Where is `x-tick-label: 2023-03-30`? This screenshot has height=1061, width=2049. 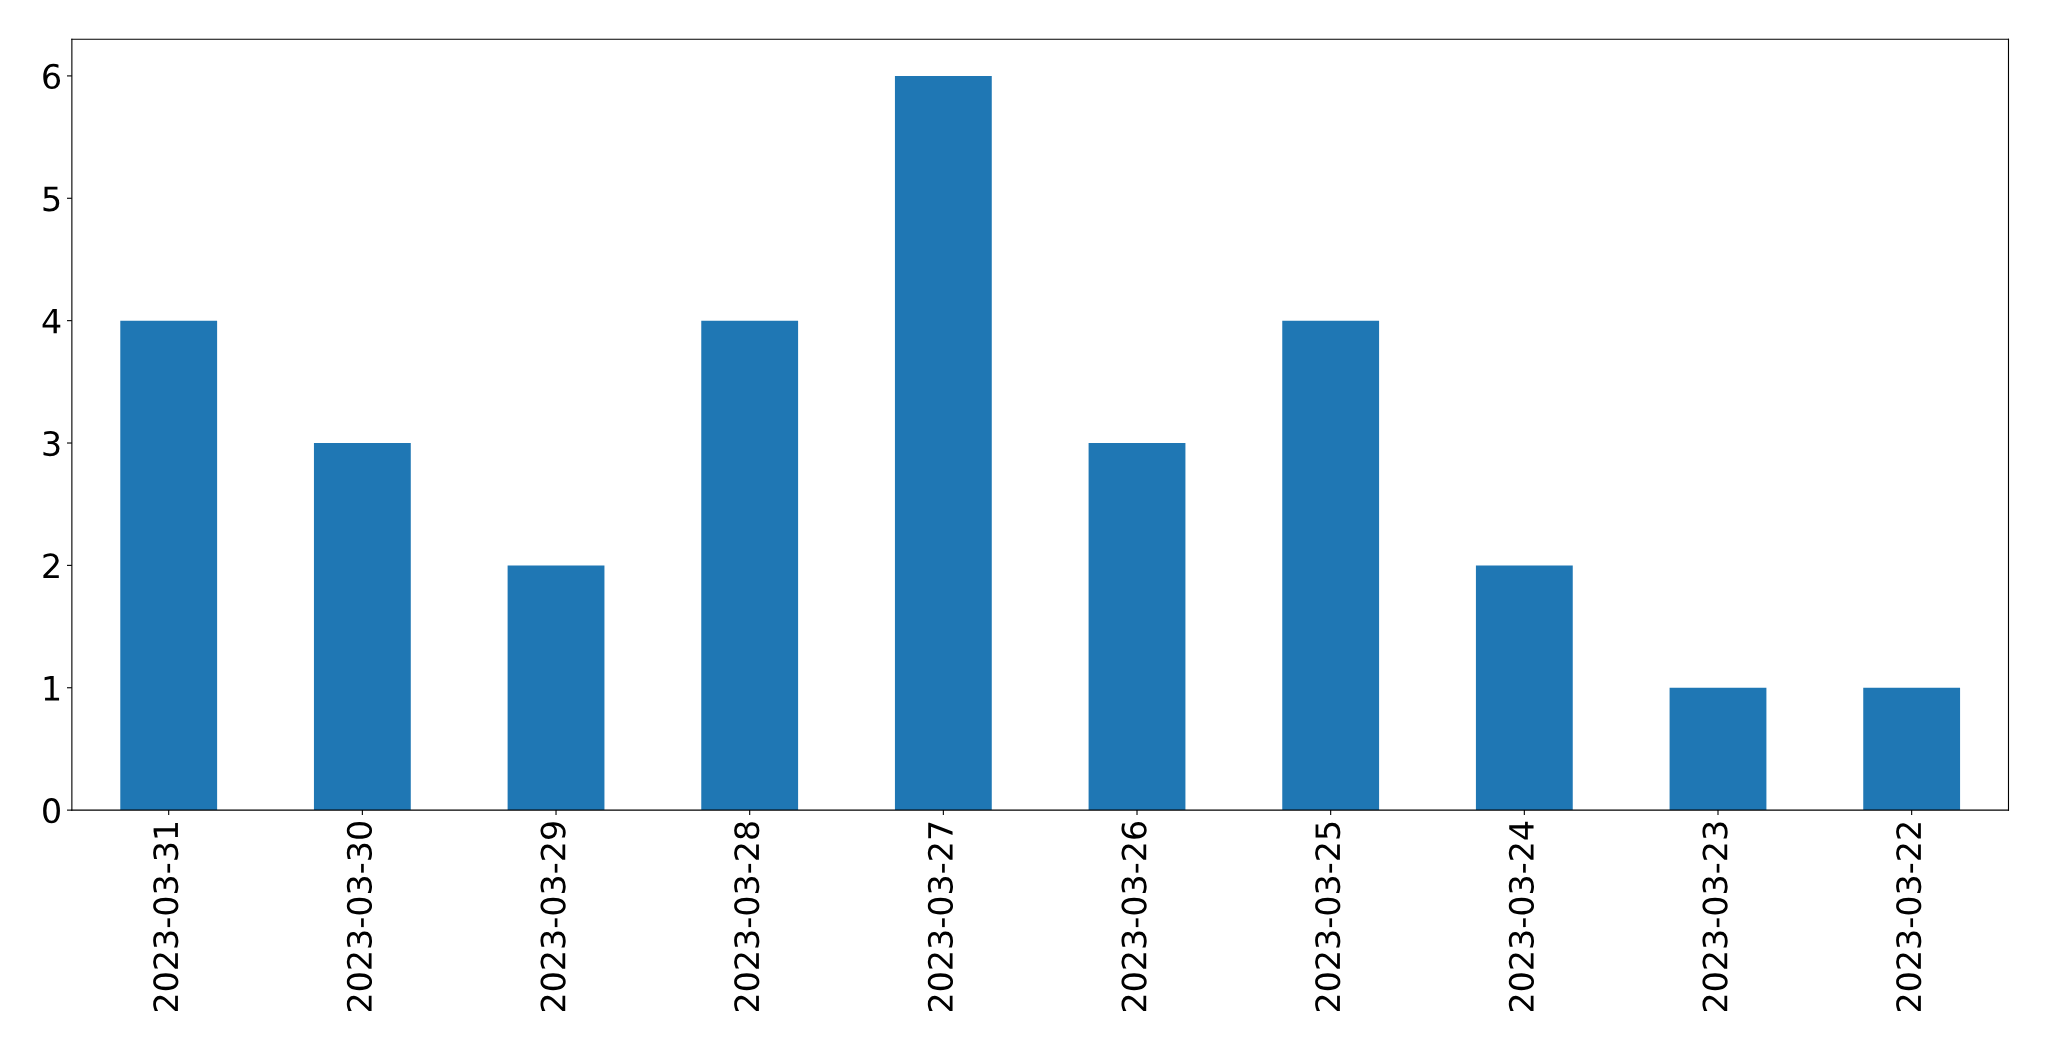 x-tick-label: 2023-03-30 is located at coordinates (359, 917).